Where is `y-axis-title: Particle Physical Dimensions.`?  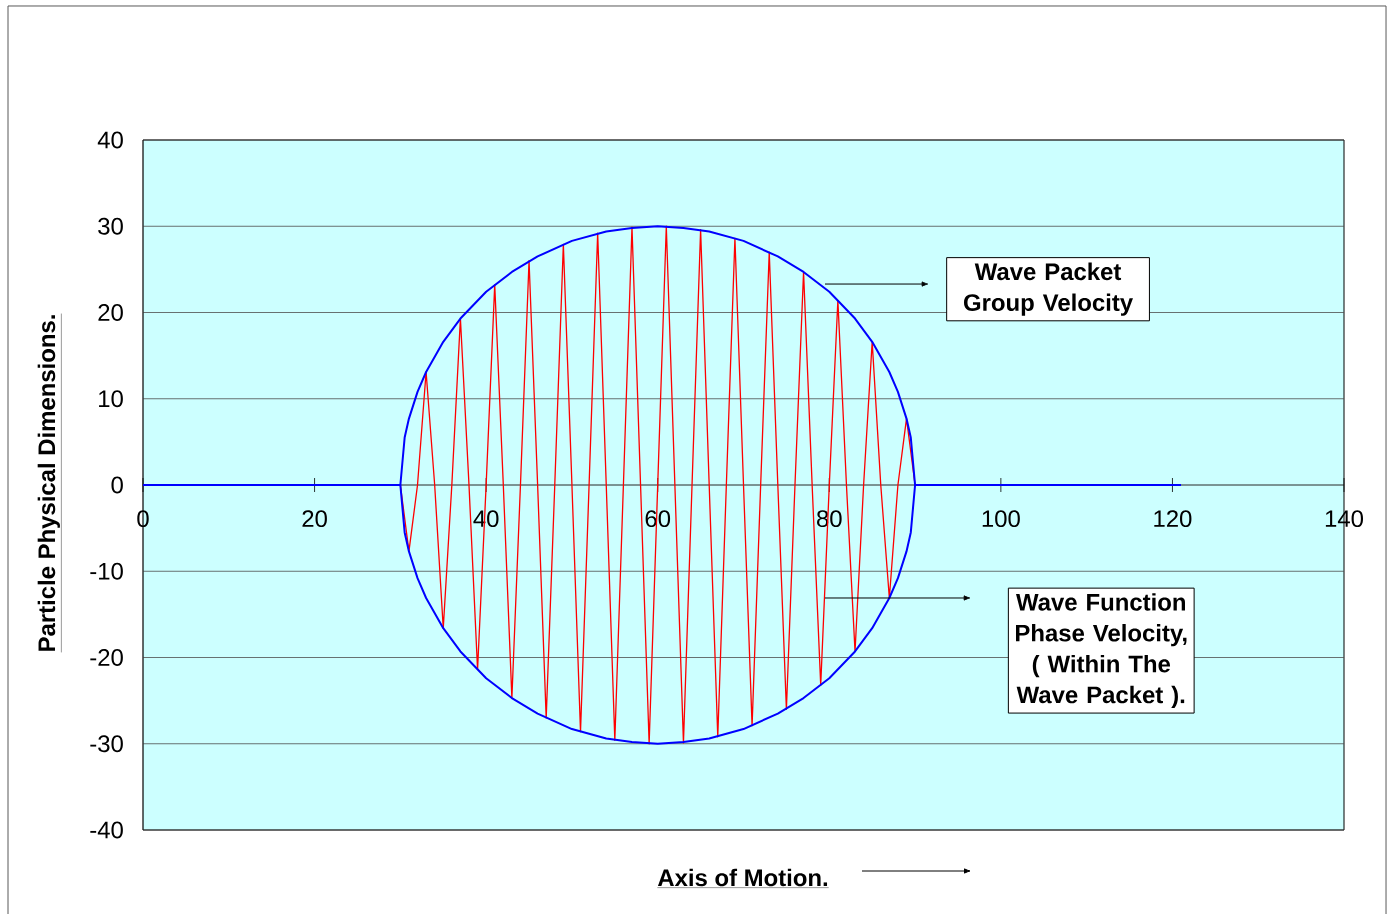 y-axis-title: Particle Physical Dimensions. is located at coordinates (48, 483).